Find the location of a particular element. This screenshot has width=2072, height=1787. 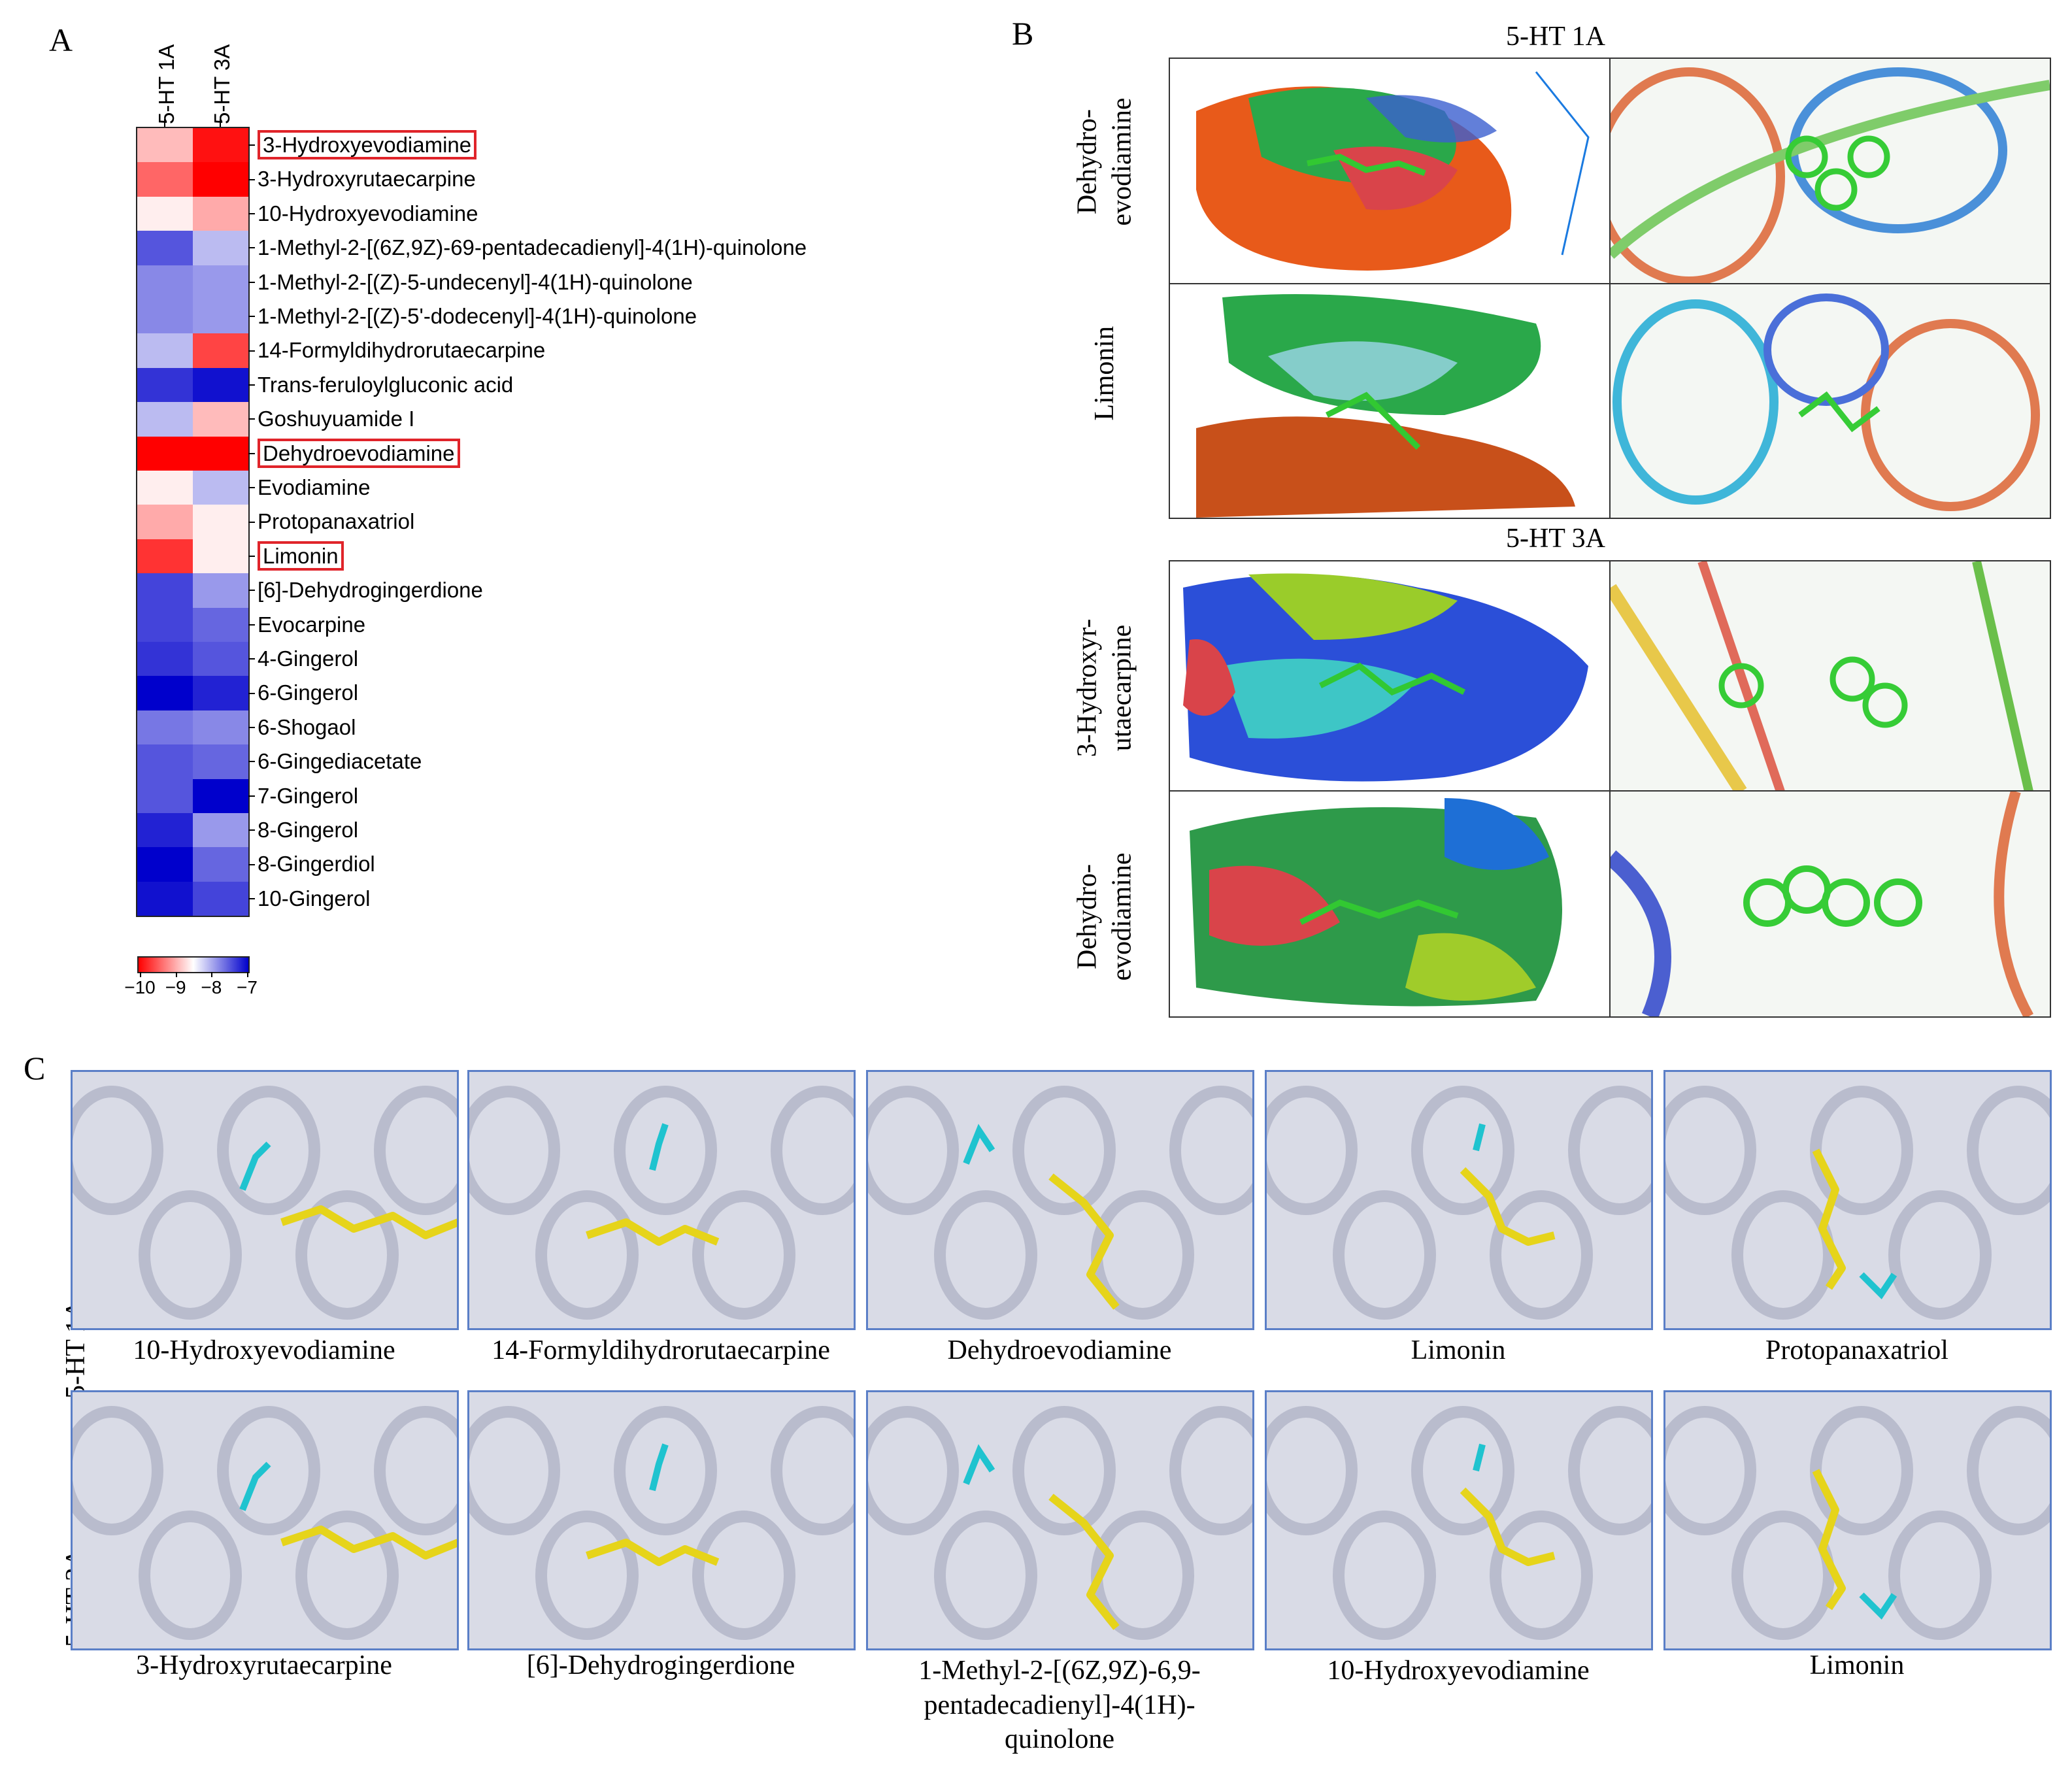

heatmap-row-label: Protopanaxatriol is located at coordinates (336, 521).